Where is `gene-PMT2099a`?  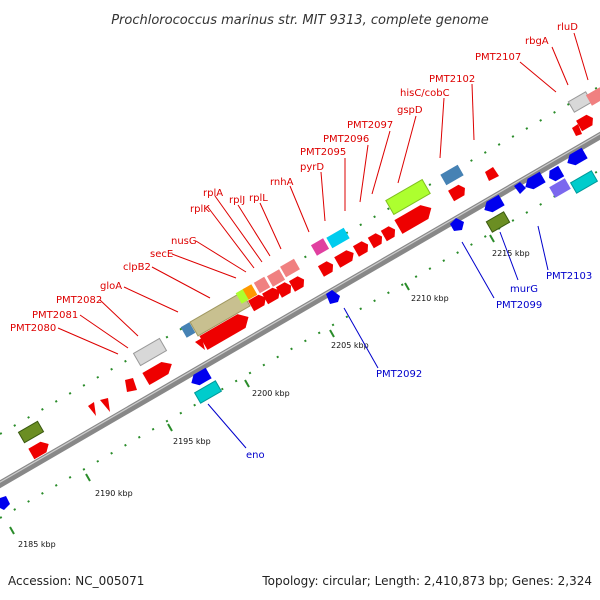 gene-PMT2099a is located at coordinates (457, 224).